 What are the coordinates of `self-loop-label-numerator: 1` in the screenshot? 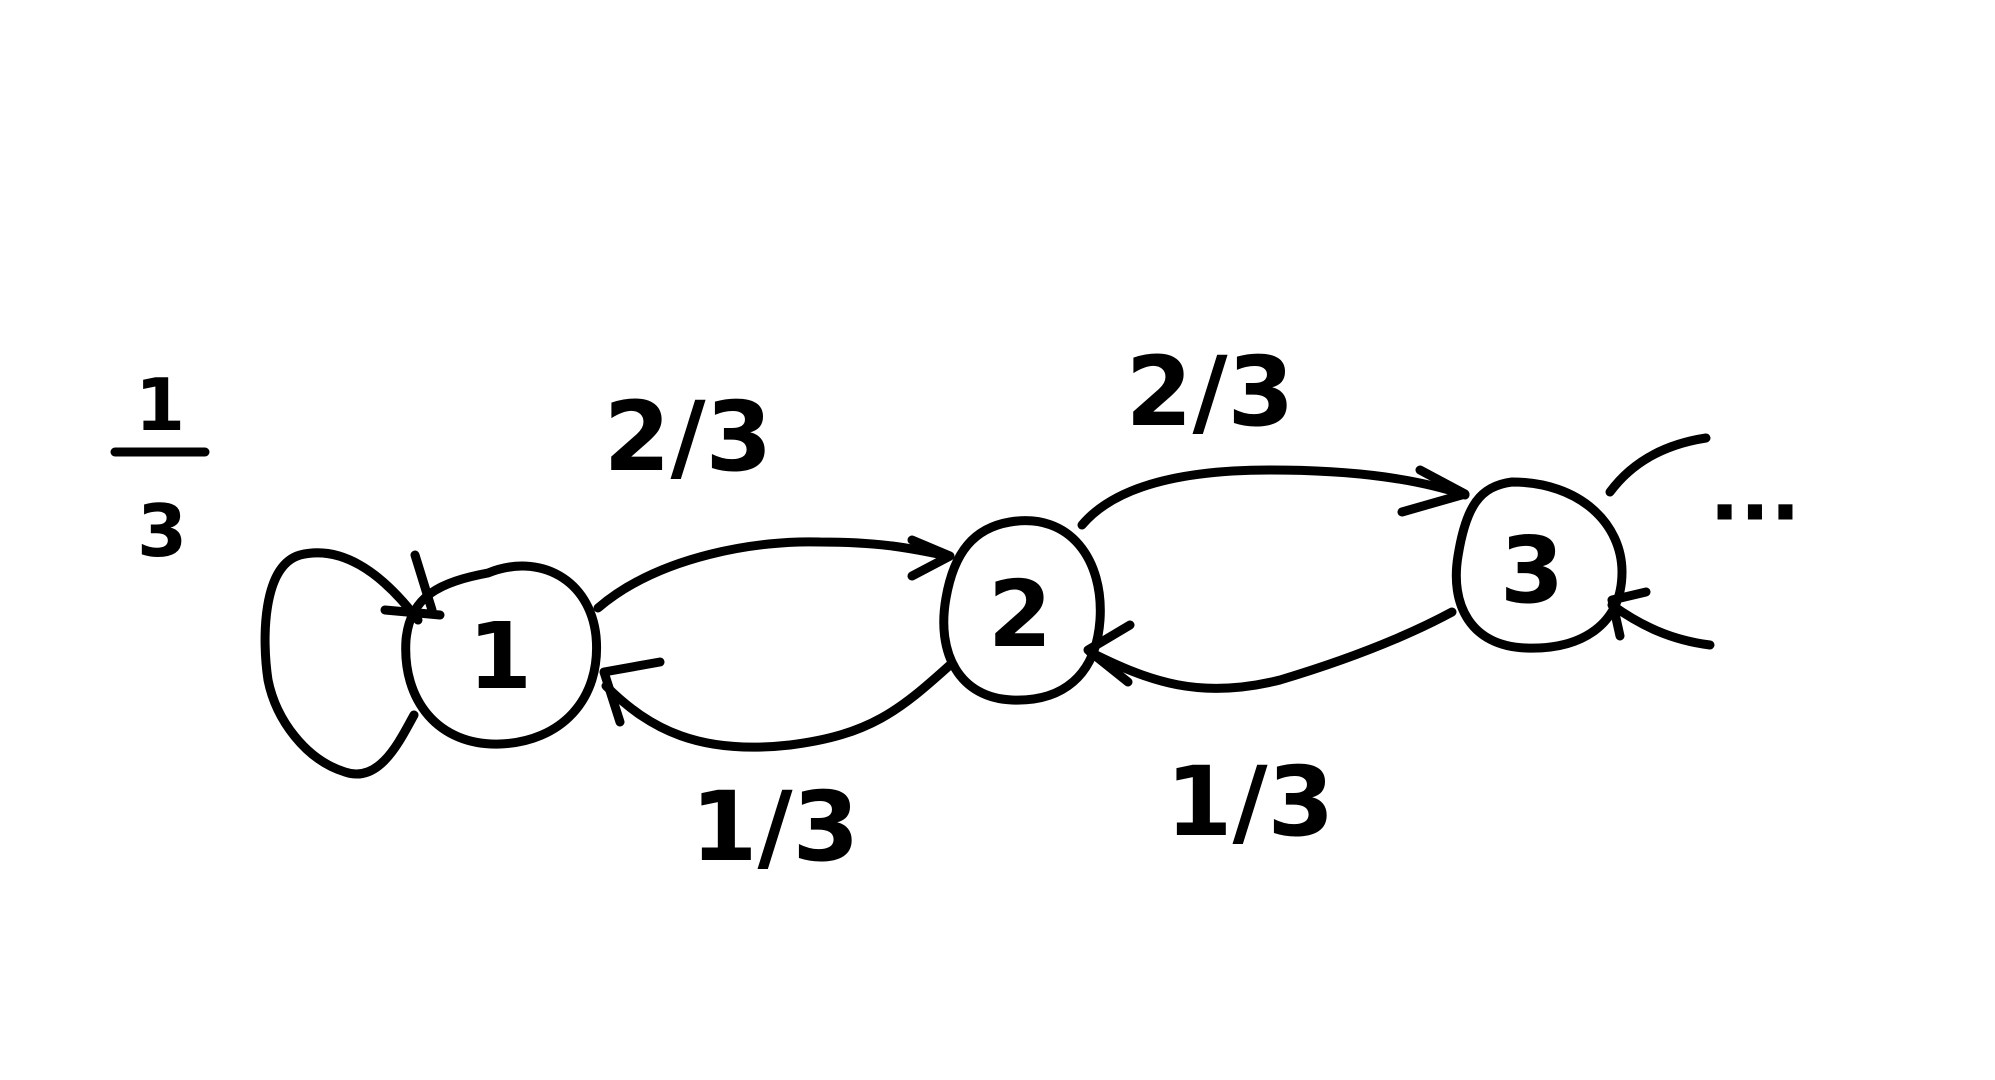 It's located at (160, 405).